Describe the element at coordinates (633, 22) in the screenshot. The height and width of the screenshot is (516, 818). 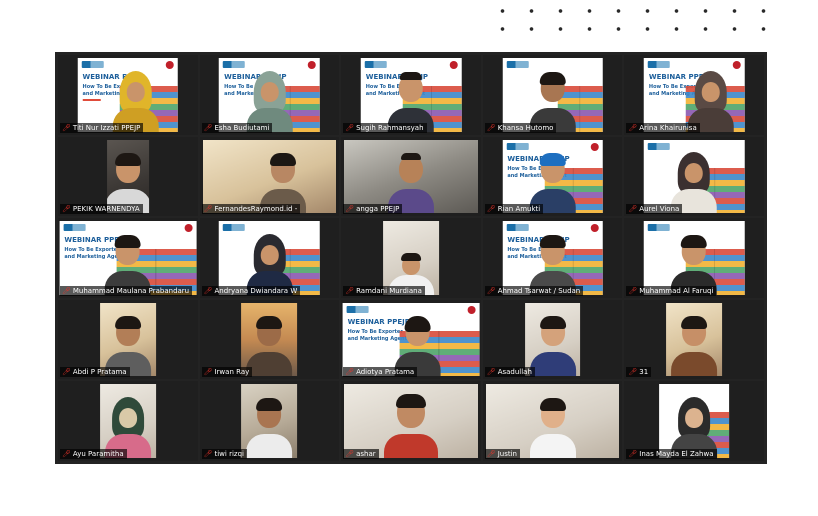
I see `decorative-dot-pattern` at that location.